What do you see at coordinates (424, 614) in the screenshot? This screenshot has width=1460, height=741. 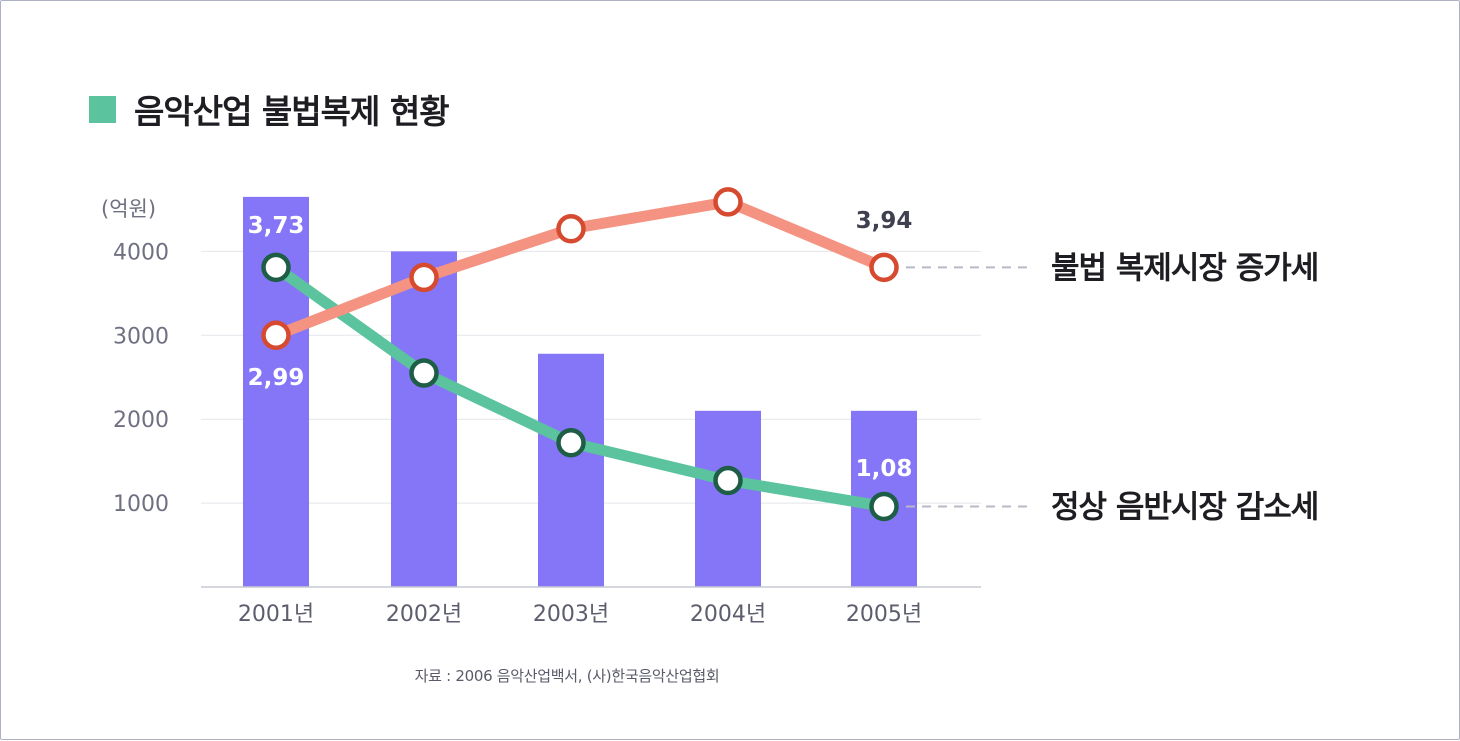 I see `x-tick-label: 2002년` at bounding box center [424, 614].